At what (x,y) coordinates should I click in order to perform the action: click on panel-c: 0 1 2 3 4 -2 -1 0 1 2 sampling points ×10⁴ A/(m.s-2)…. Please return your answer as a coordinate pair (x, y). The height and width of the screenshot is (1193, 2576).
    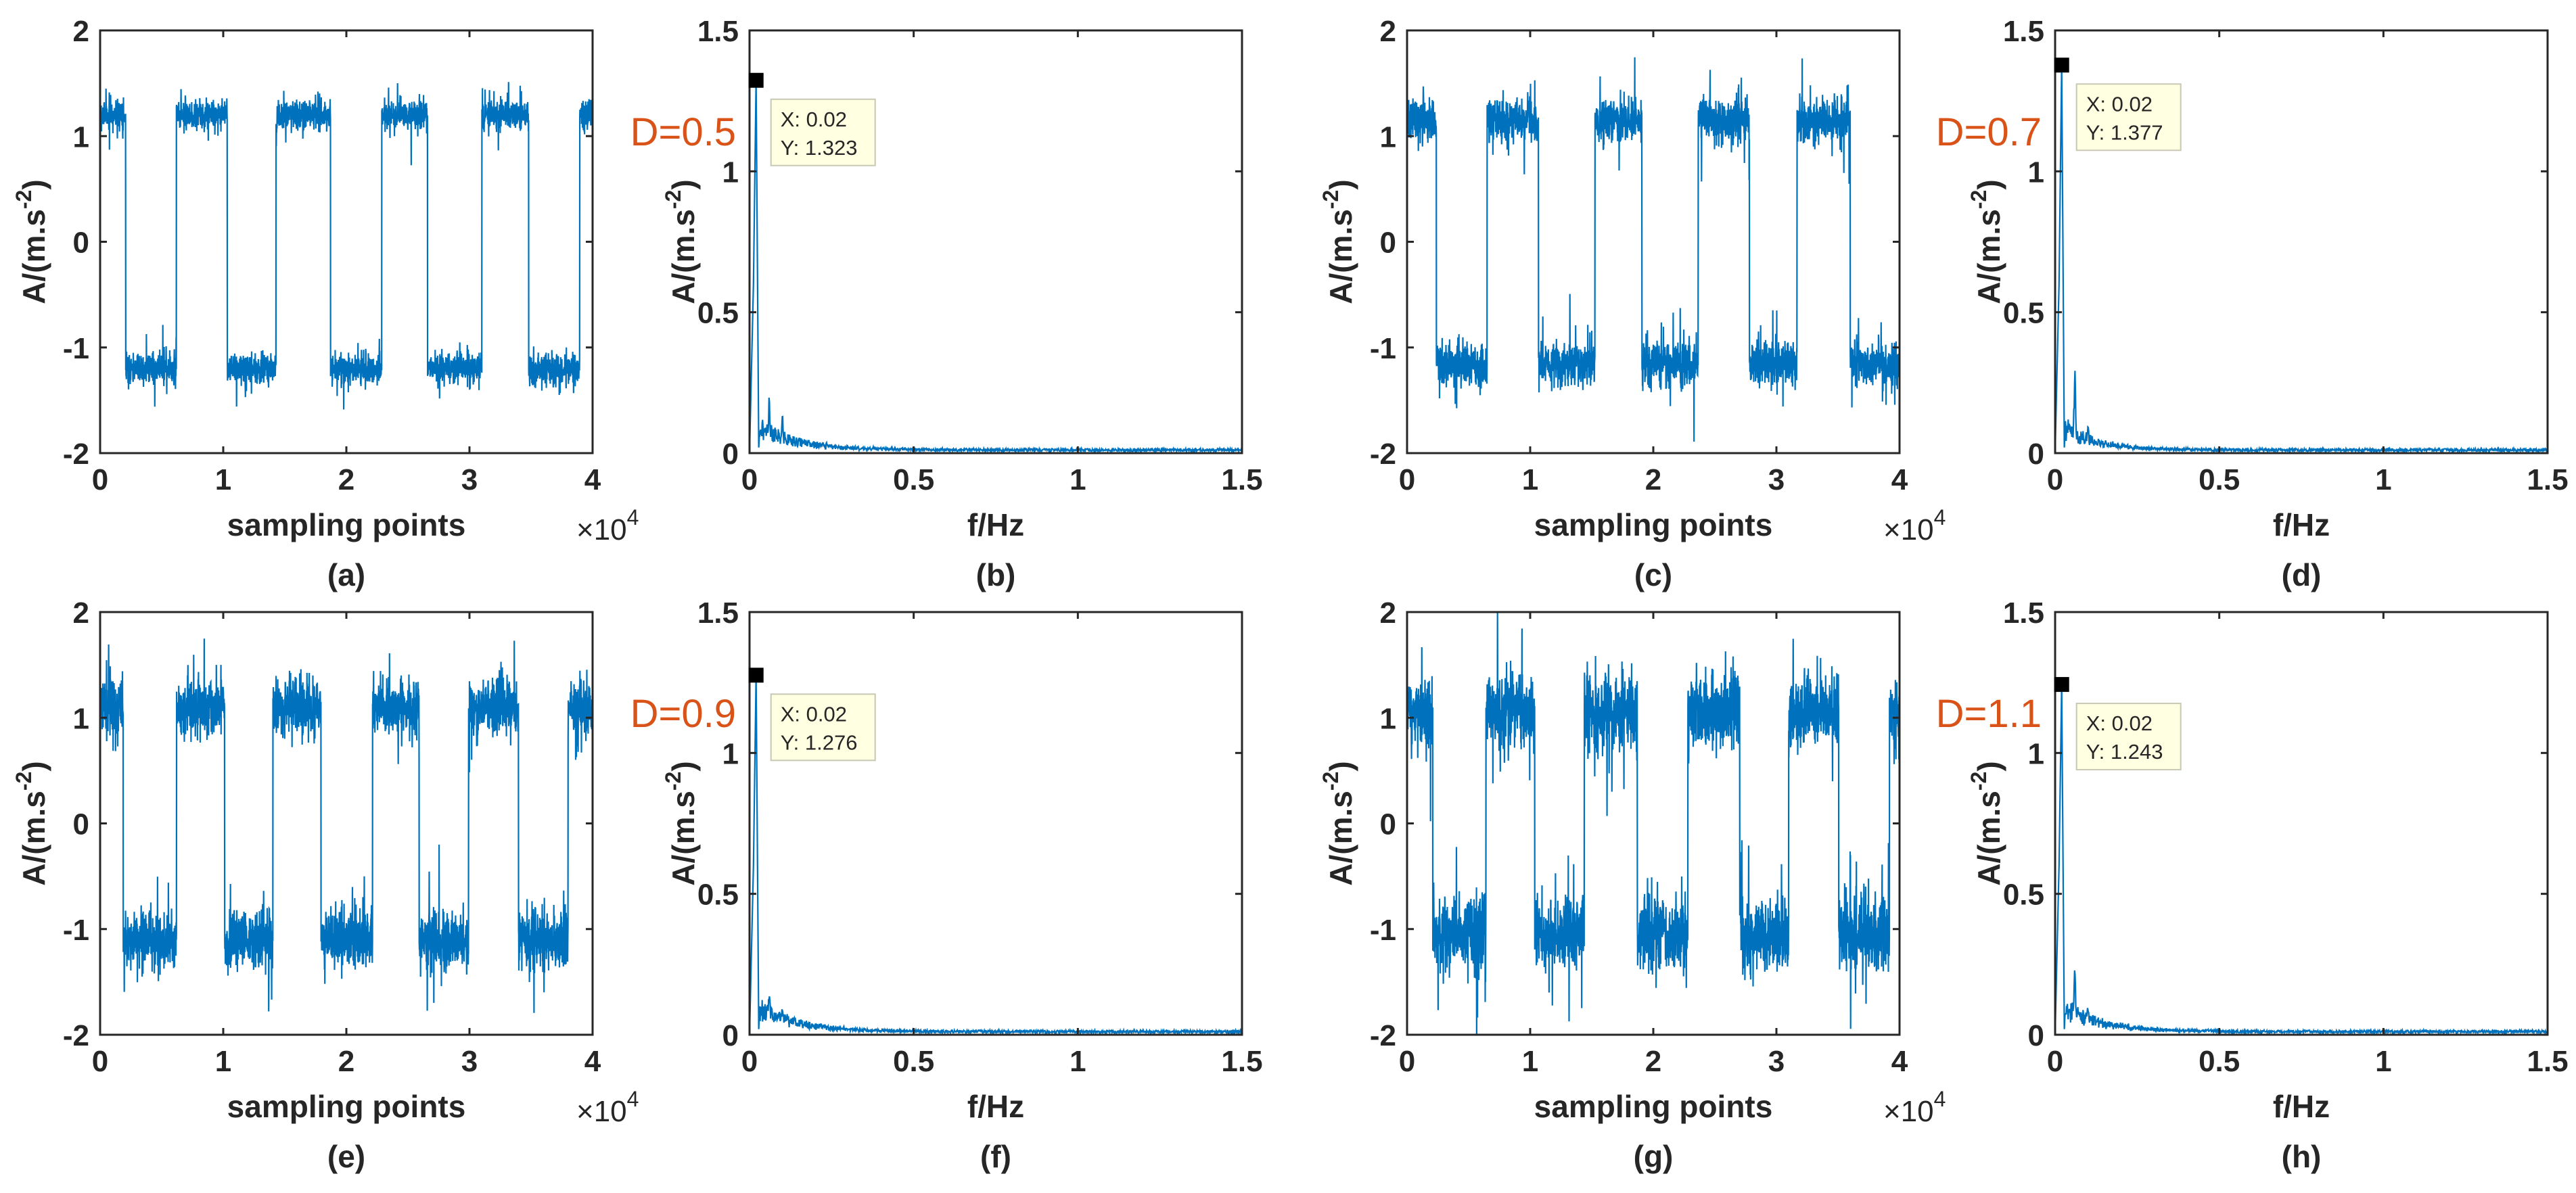
    Looking at the image, I should click on (1632, 303).